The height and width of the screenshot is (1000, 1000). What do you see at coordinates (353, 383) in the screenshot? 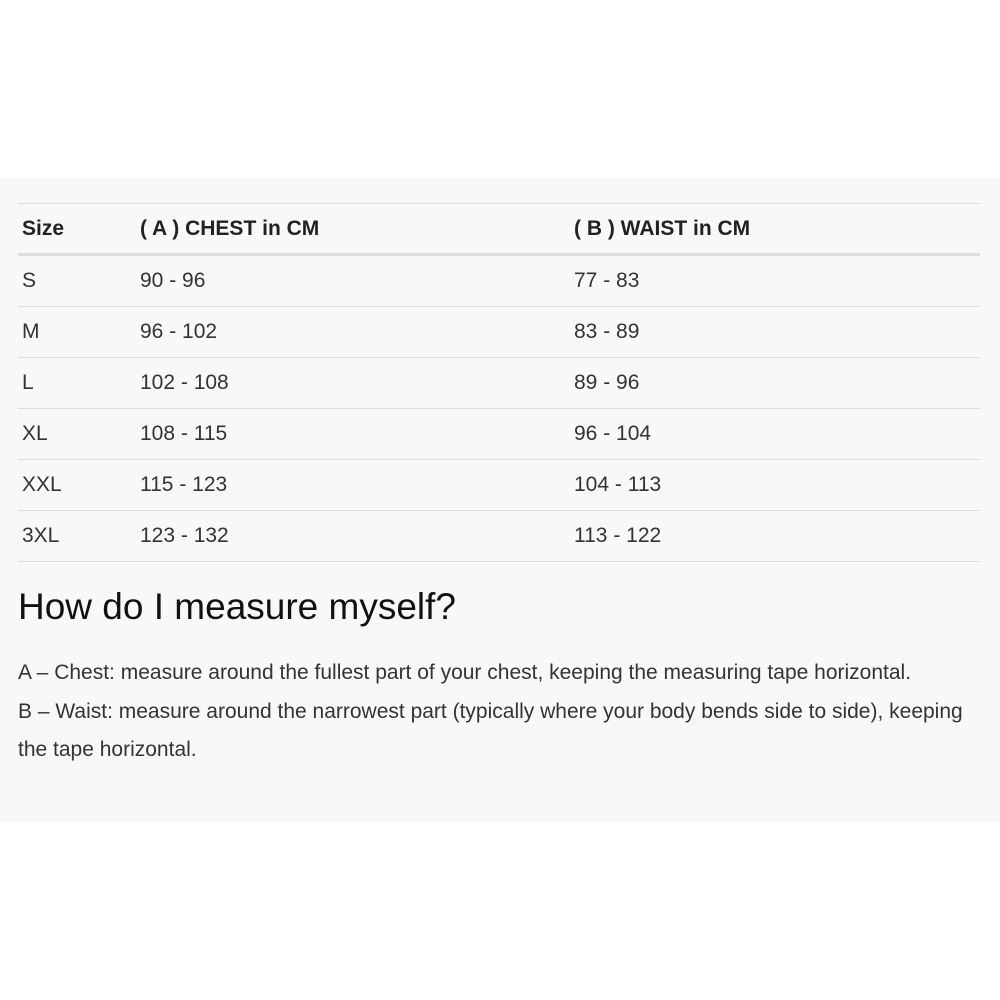
I see `cell-chest: 102 - 108` at bounding box center [353, 383].